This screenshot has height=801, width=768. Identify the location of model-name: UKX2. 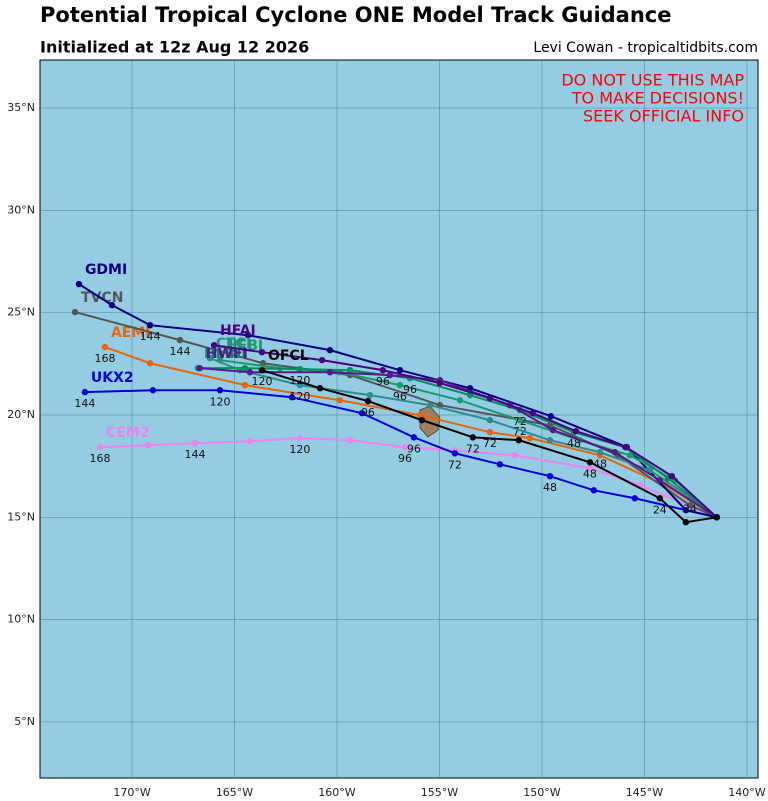
(112, 378).